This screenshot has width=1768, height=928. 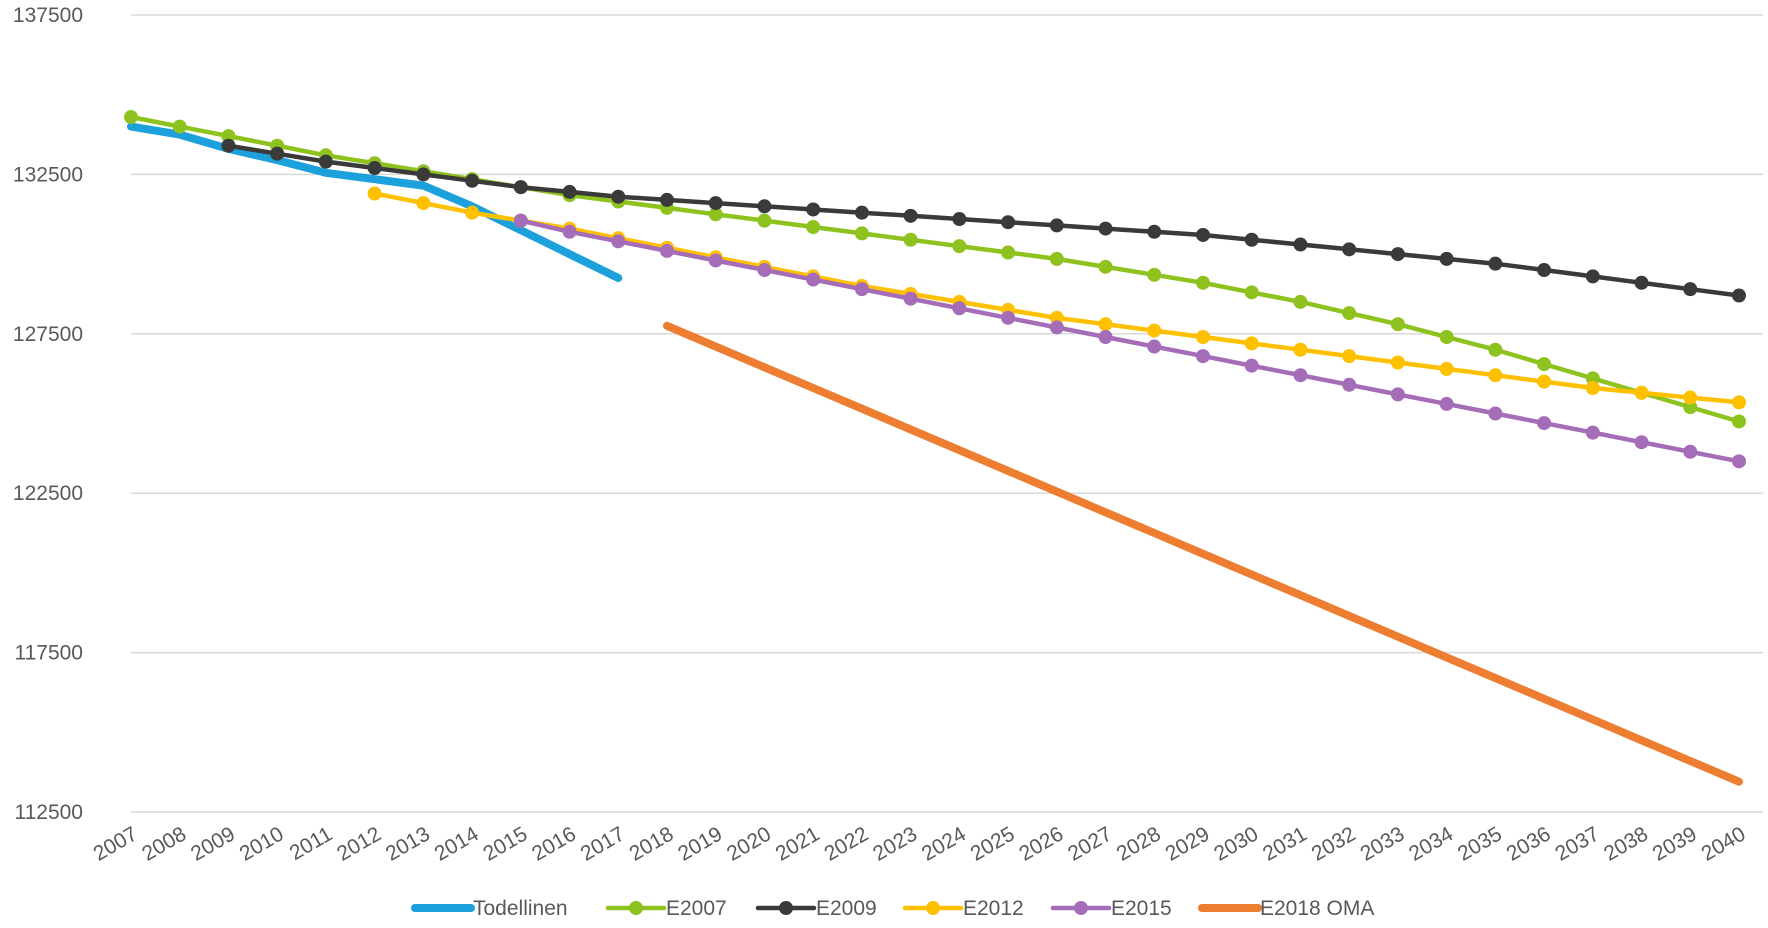 I want to click on legend-label: E2015, so click(x=1141, y=908).